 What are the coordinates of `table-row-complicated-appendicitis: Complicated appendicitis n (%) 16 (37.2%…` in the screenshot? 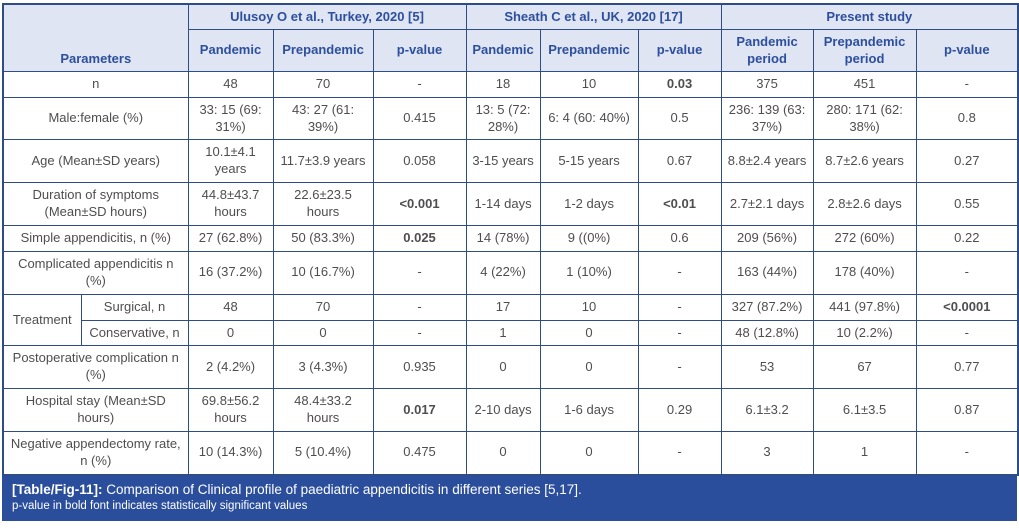 It's located at (510, 272).